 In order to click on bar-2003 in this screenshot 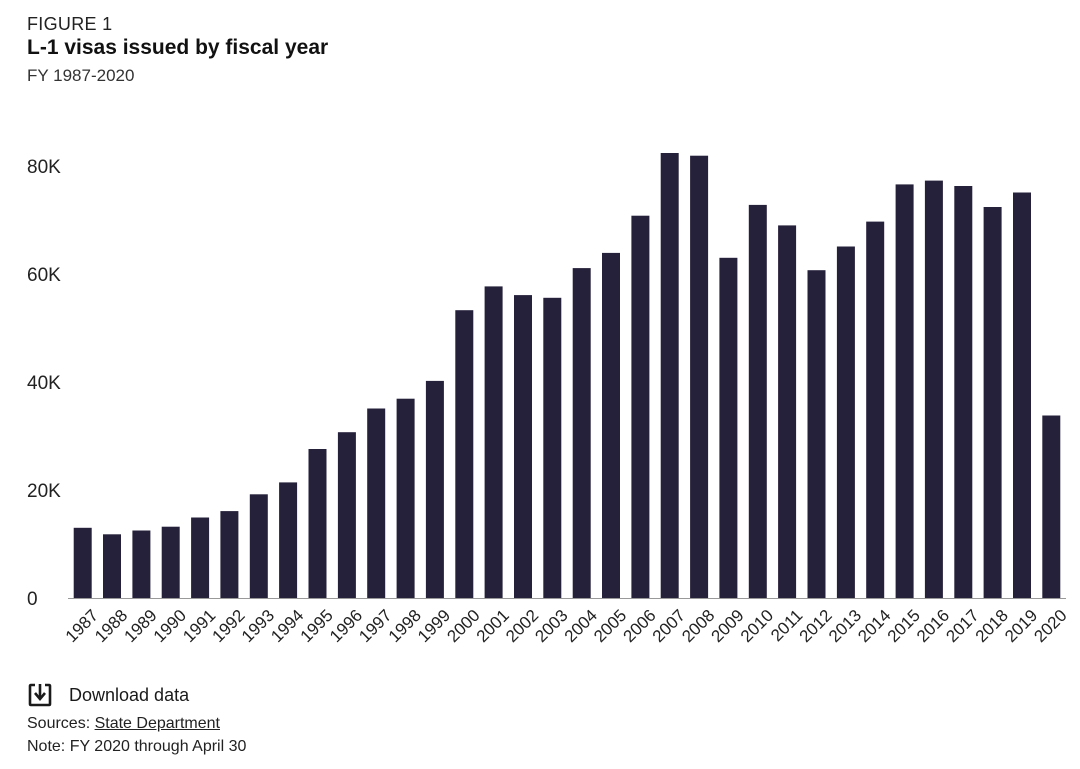, I will do `click(552, 447)`.